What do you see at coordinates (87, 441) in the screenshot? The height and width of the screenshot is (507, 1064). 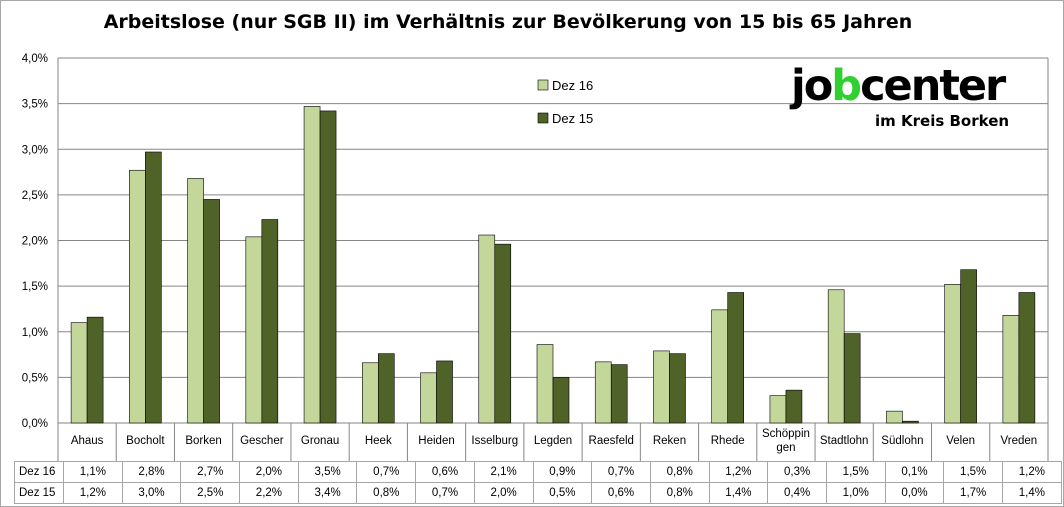 I see `x-tick-label: Ahaus` at bounding box center [87, 441].